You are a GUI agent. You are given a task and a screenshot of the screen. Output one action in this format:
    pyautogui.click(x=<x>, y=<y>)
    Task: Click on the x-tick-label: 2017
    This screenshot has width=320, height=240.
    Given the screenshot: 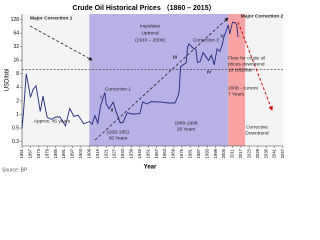 What is the action you would take?
    pyautogui.click(x=240, y=153)
    